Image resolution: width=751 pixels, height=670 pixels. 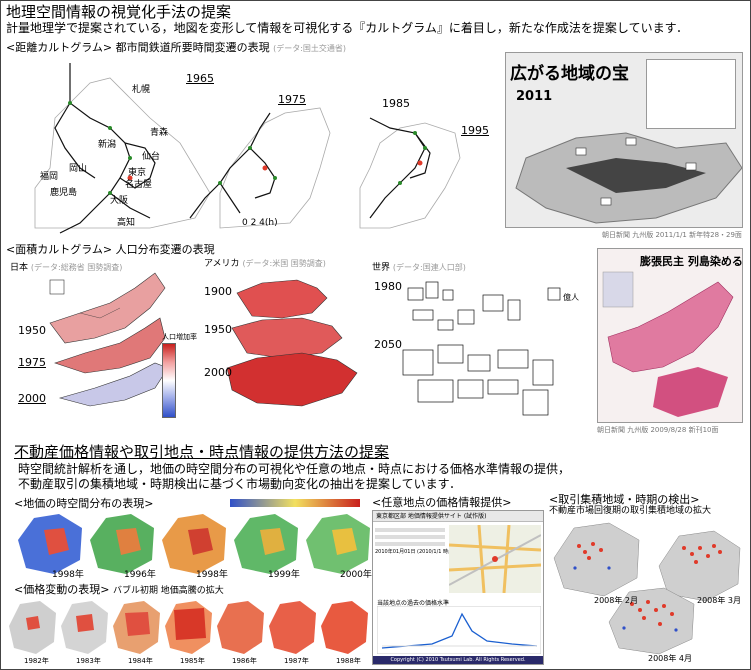 What do you see at coordinates (265, 264) in the screenshot?
I see `america-label: アメリカ (データ:米国 国勢調査)` at bounding box center [265, 264].